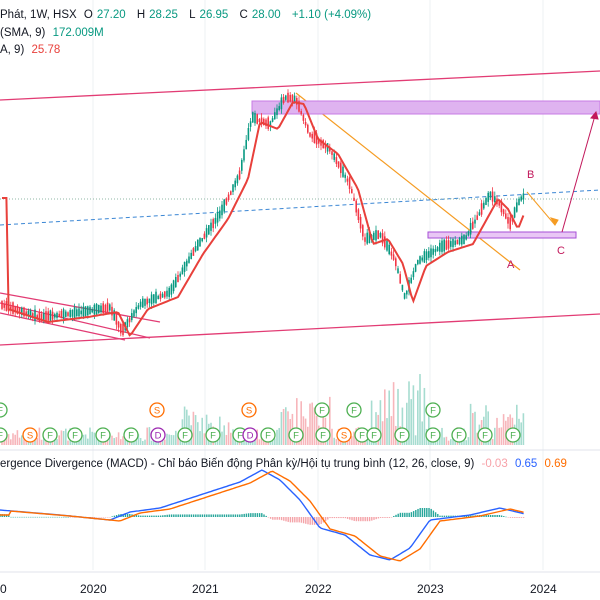 Image resolution: width=600 pixels, height=600 pixels. I want to click on signal-value: 0.69, so click(555, 464).